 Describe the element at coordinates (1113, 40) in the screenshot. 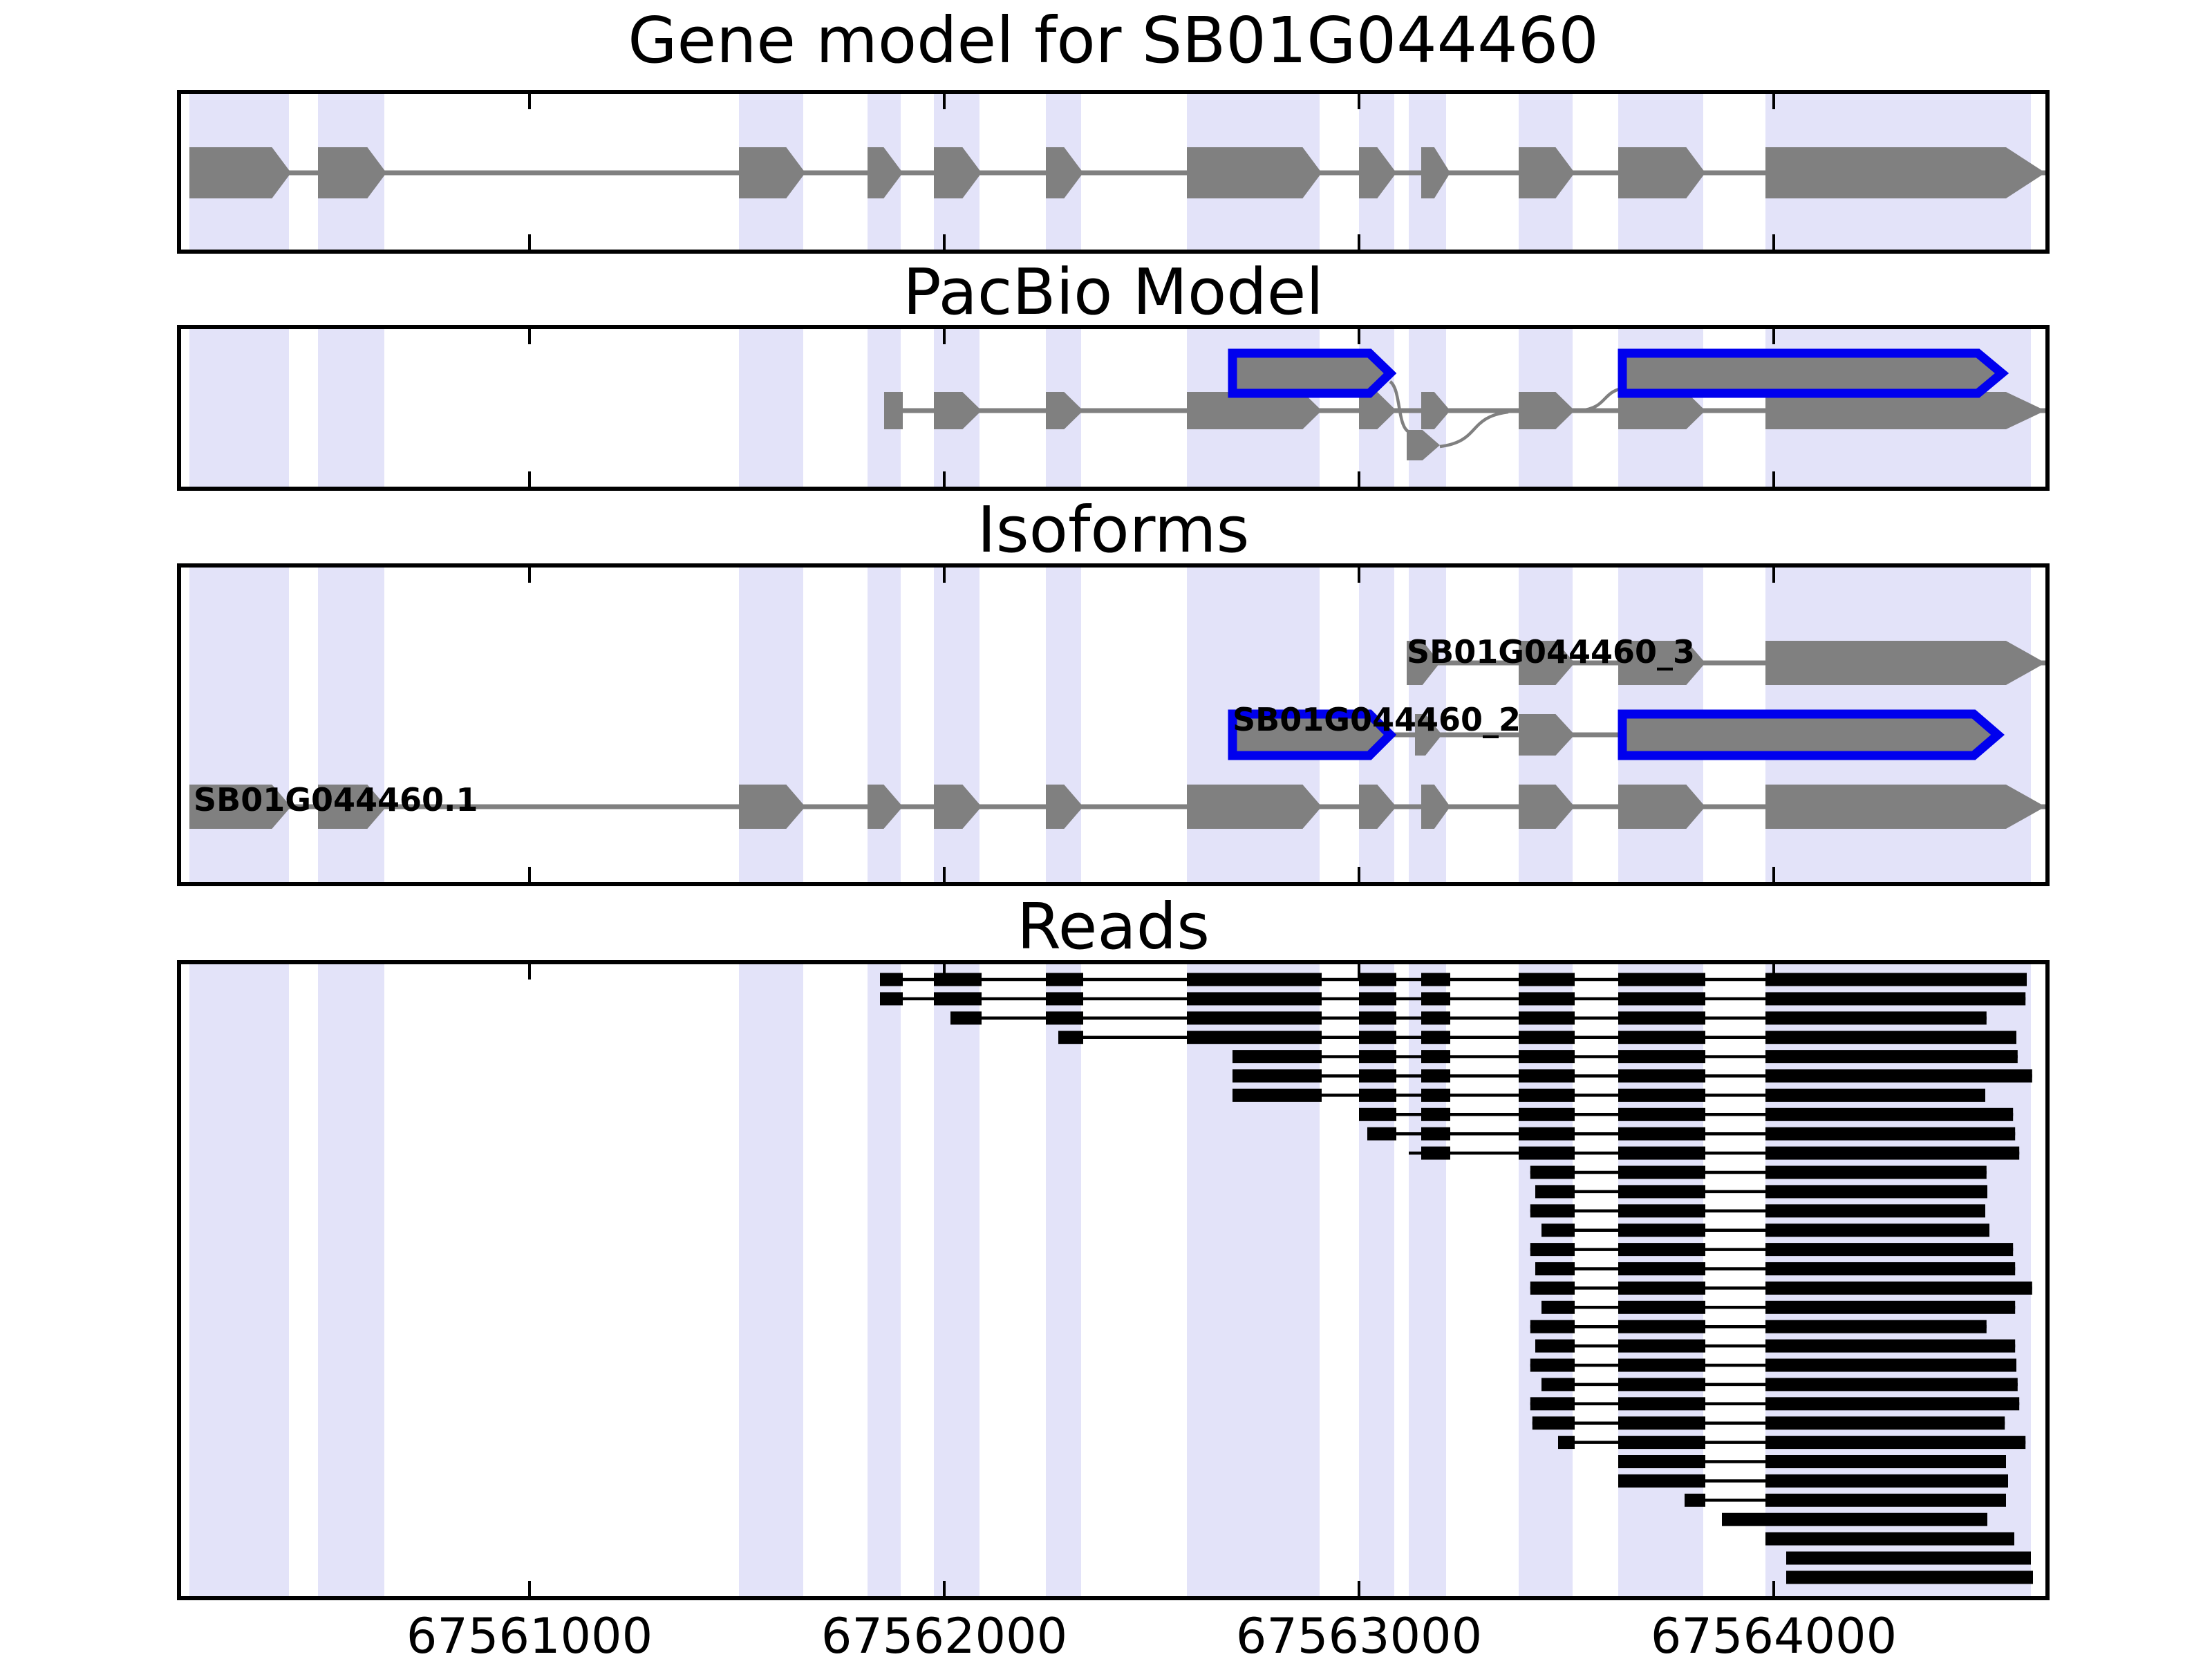

I see `gene-model-title: Gene model for SB01G044460` at that location.